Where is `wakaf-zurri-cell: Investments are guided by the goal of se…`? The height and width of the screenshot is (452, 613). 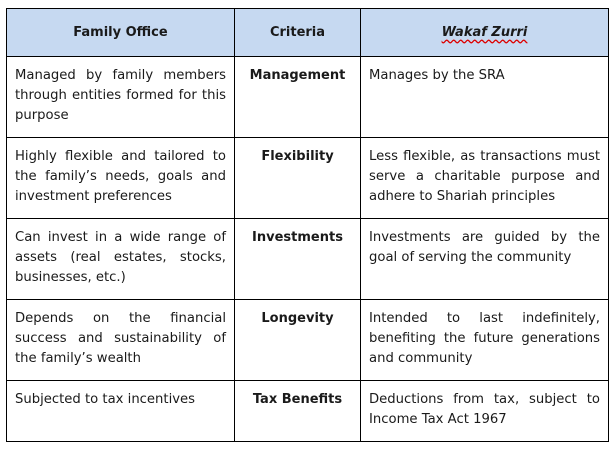
wakaf-zurri-cell: Investments are guided by the goal of se… is located at coordinates (484, 259).